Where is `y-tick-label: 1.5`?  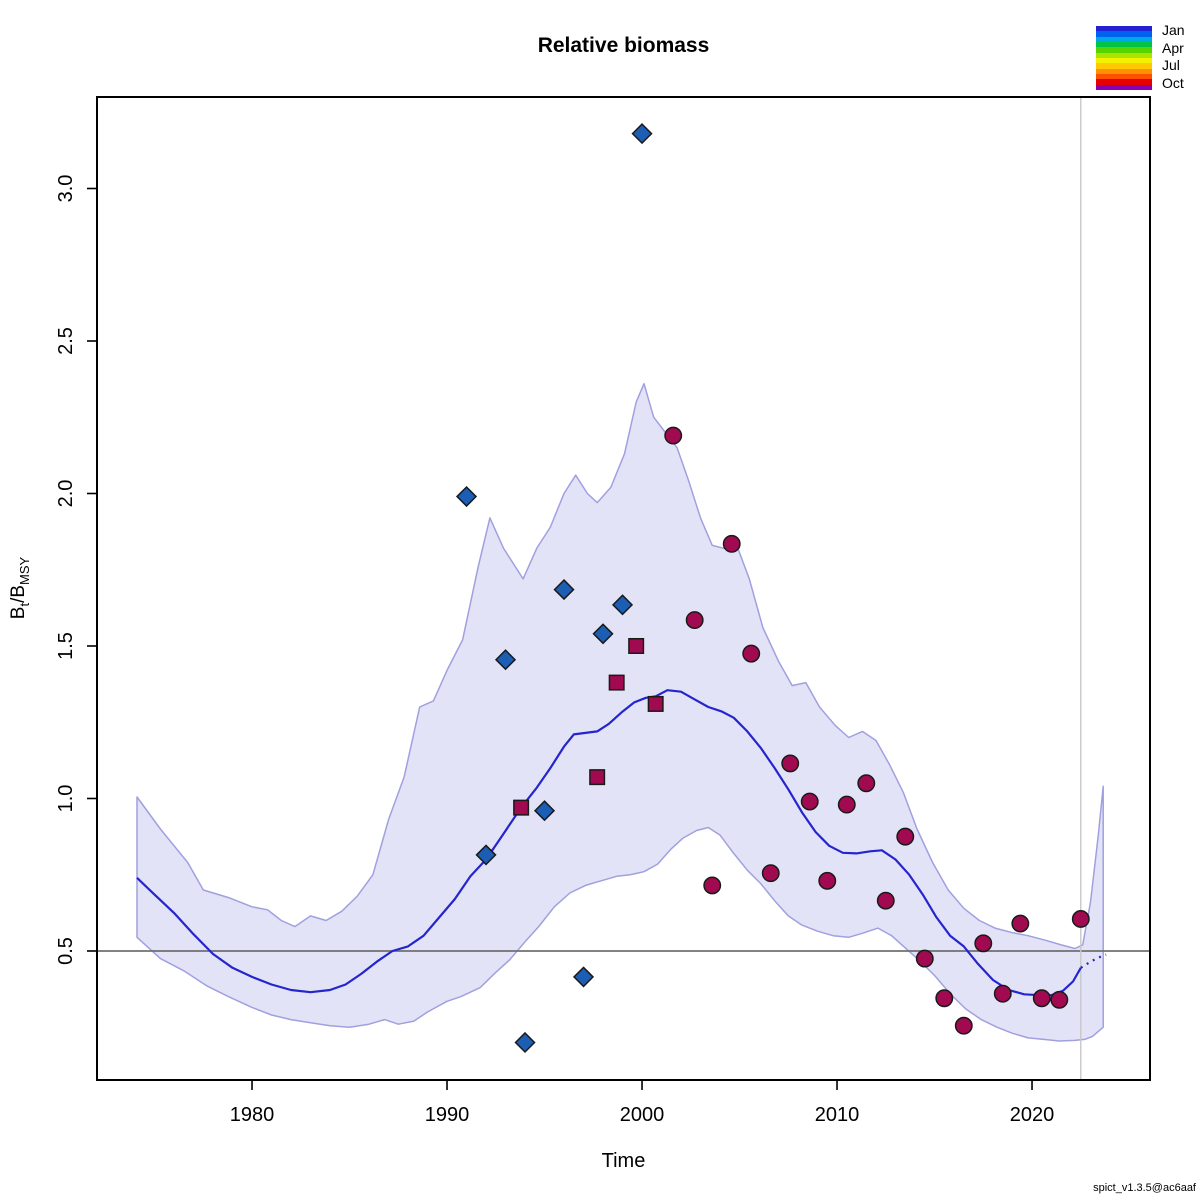 y-tick-label: 1.5 is located at coordinates (66, 646).